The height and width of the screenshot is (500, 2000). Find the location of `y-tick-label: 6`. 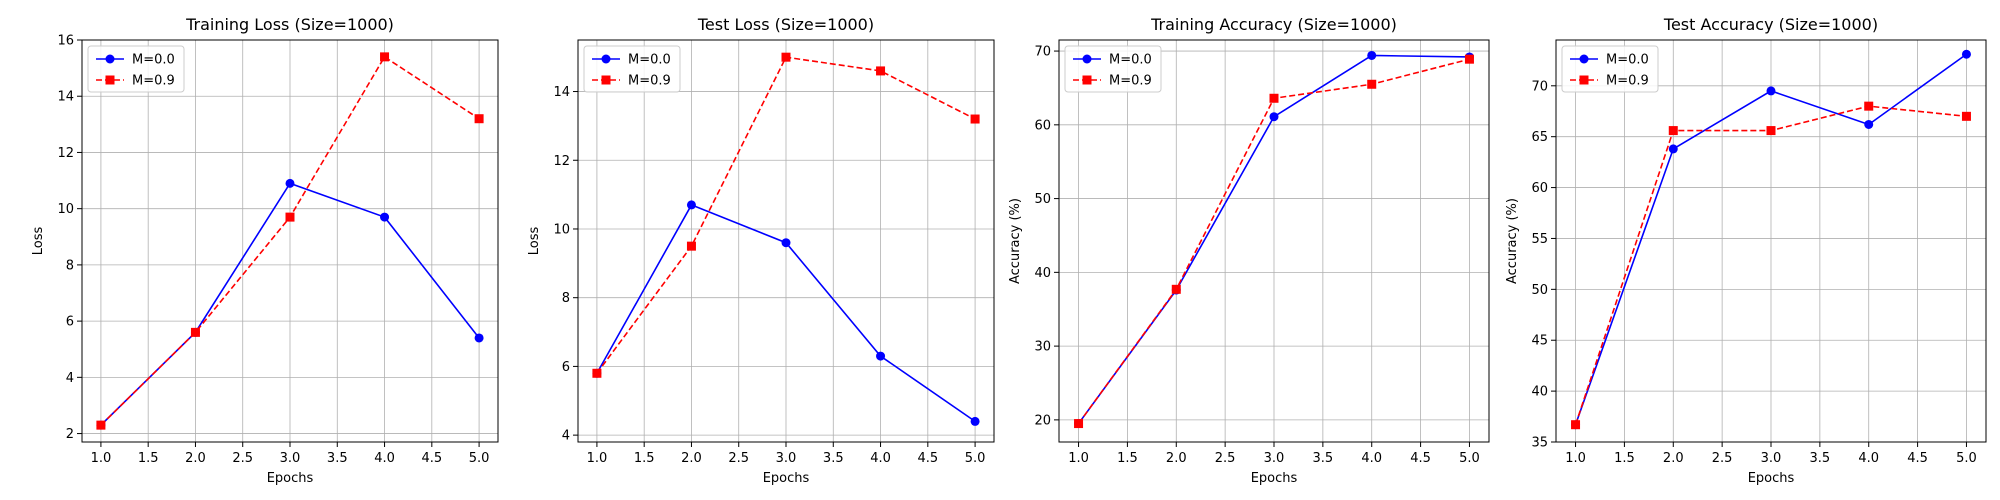

y-tick-label: 6 is located at coordinates (566, 367).